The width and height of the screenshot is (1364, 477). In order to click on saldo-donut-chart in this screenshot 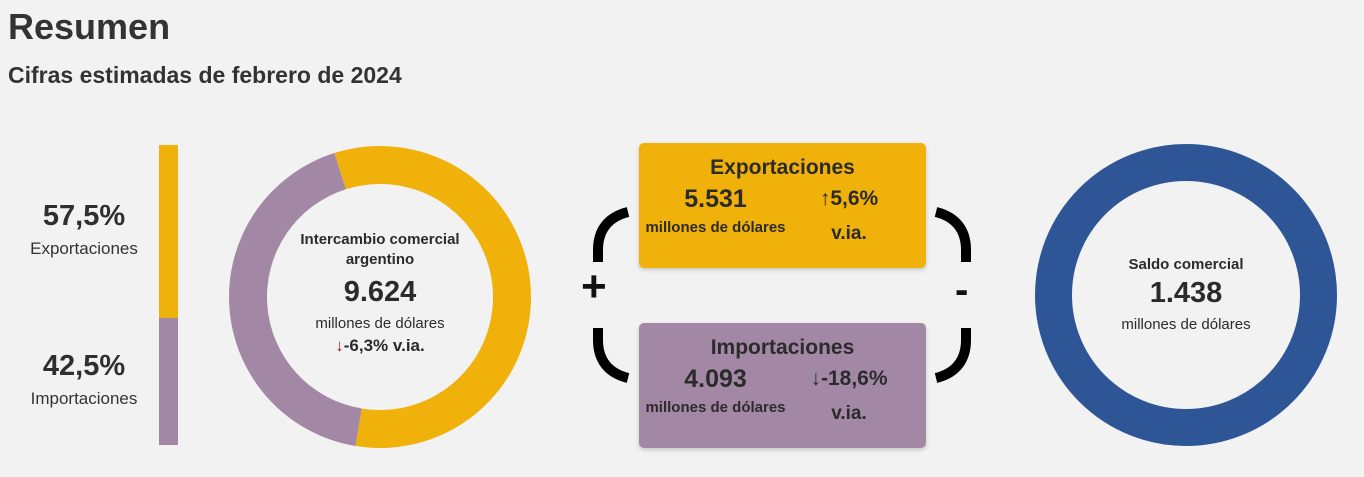, I will do `click(1186, 295)`.